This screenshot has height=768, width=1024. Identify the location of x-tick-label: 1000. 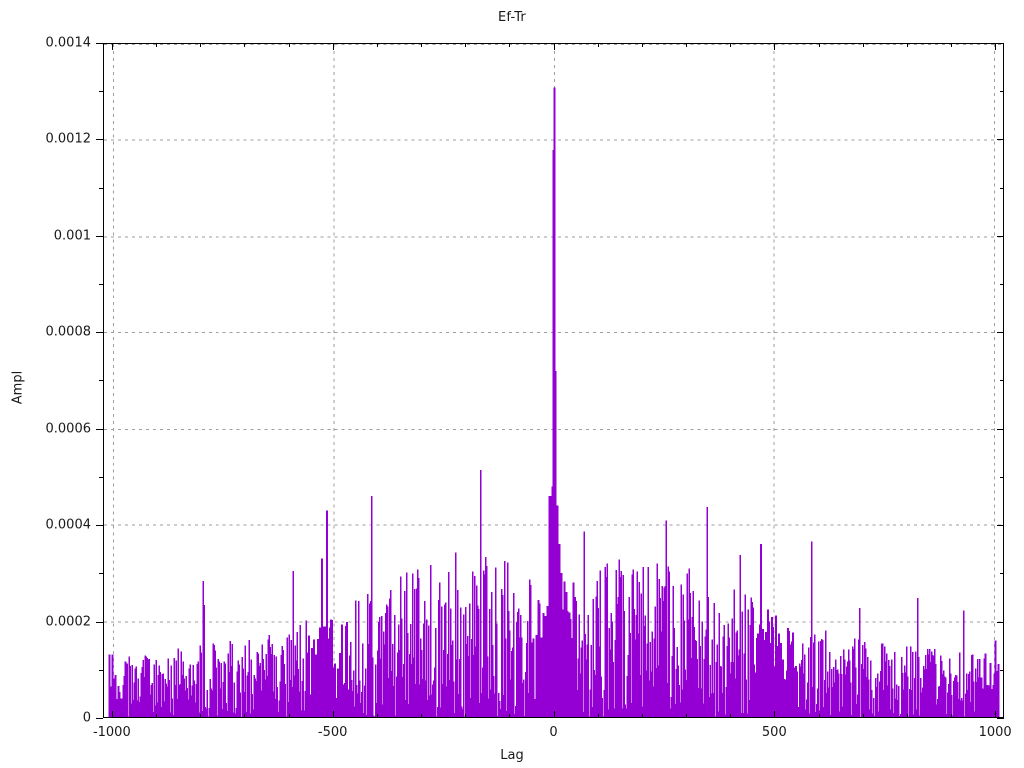
(995, 732).